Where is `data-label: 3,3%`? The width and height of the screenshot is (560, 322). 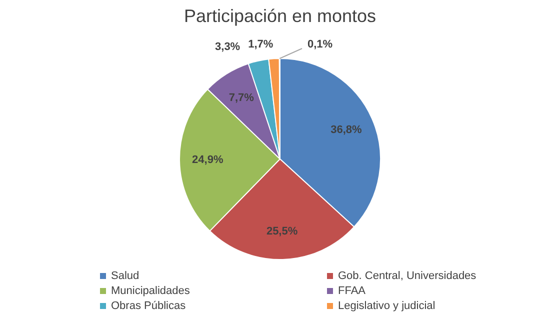
data-label: 3,3% is located at coordinates (227, 47).